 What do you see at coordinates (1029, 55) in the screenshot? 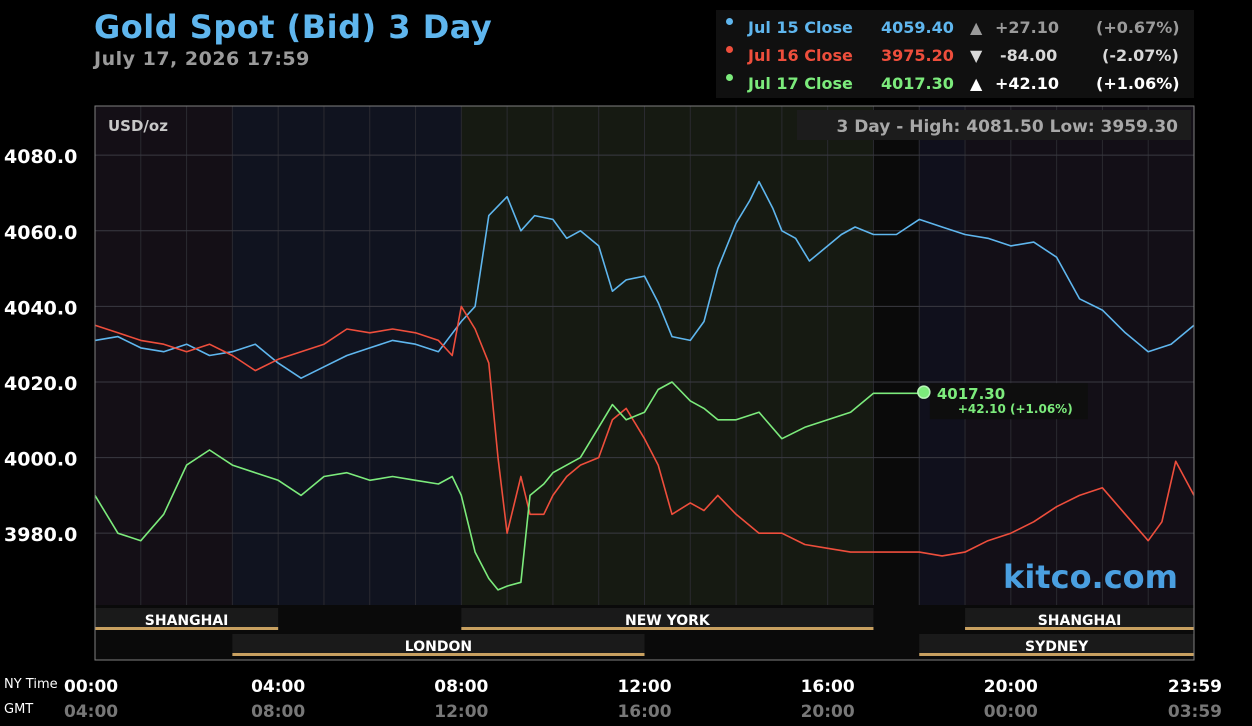
I see `legend-change: -84.00` at bounding box center [1029, 55].